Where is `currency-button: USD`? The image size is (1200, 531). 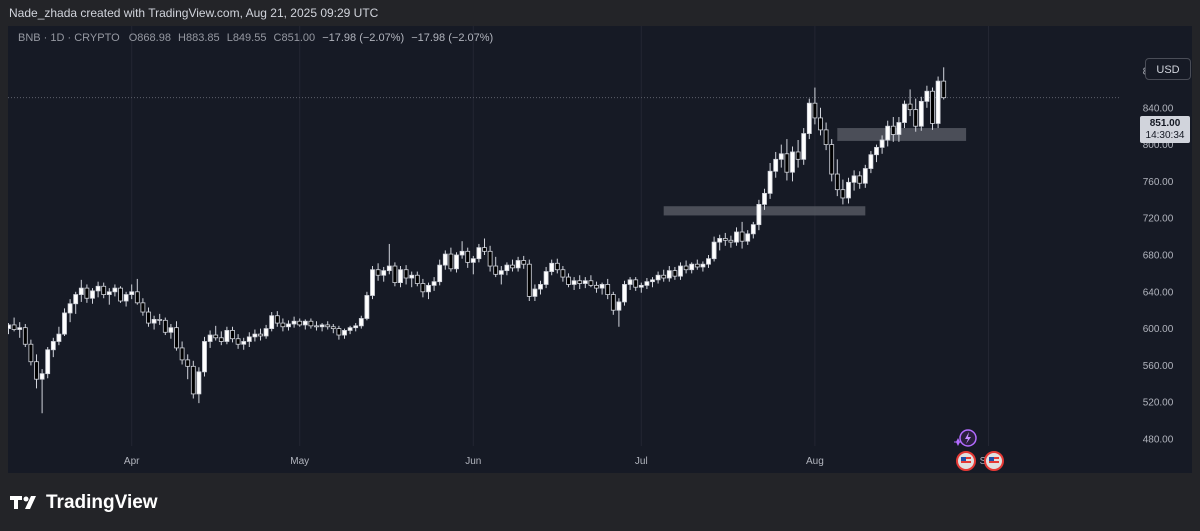 currency-button: USD is located at coordinates (1168, 69).